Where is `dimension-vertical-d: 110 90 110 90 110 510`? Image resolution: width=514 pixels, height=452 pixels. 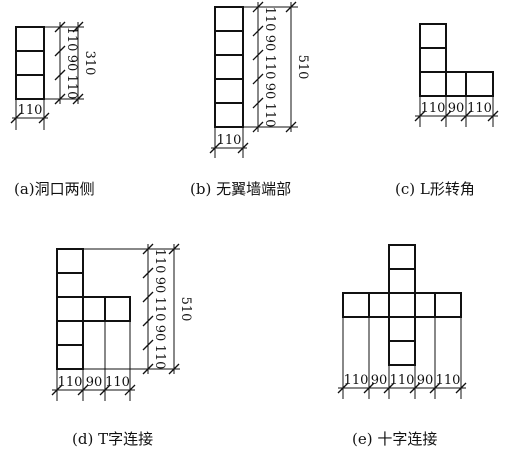
dimension-vertical-d: 110 90 110 90 110 510 is located at coordinates (138, 309).